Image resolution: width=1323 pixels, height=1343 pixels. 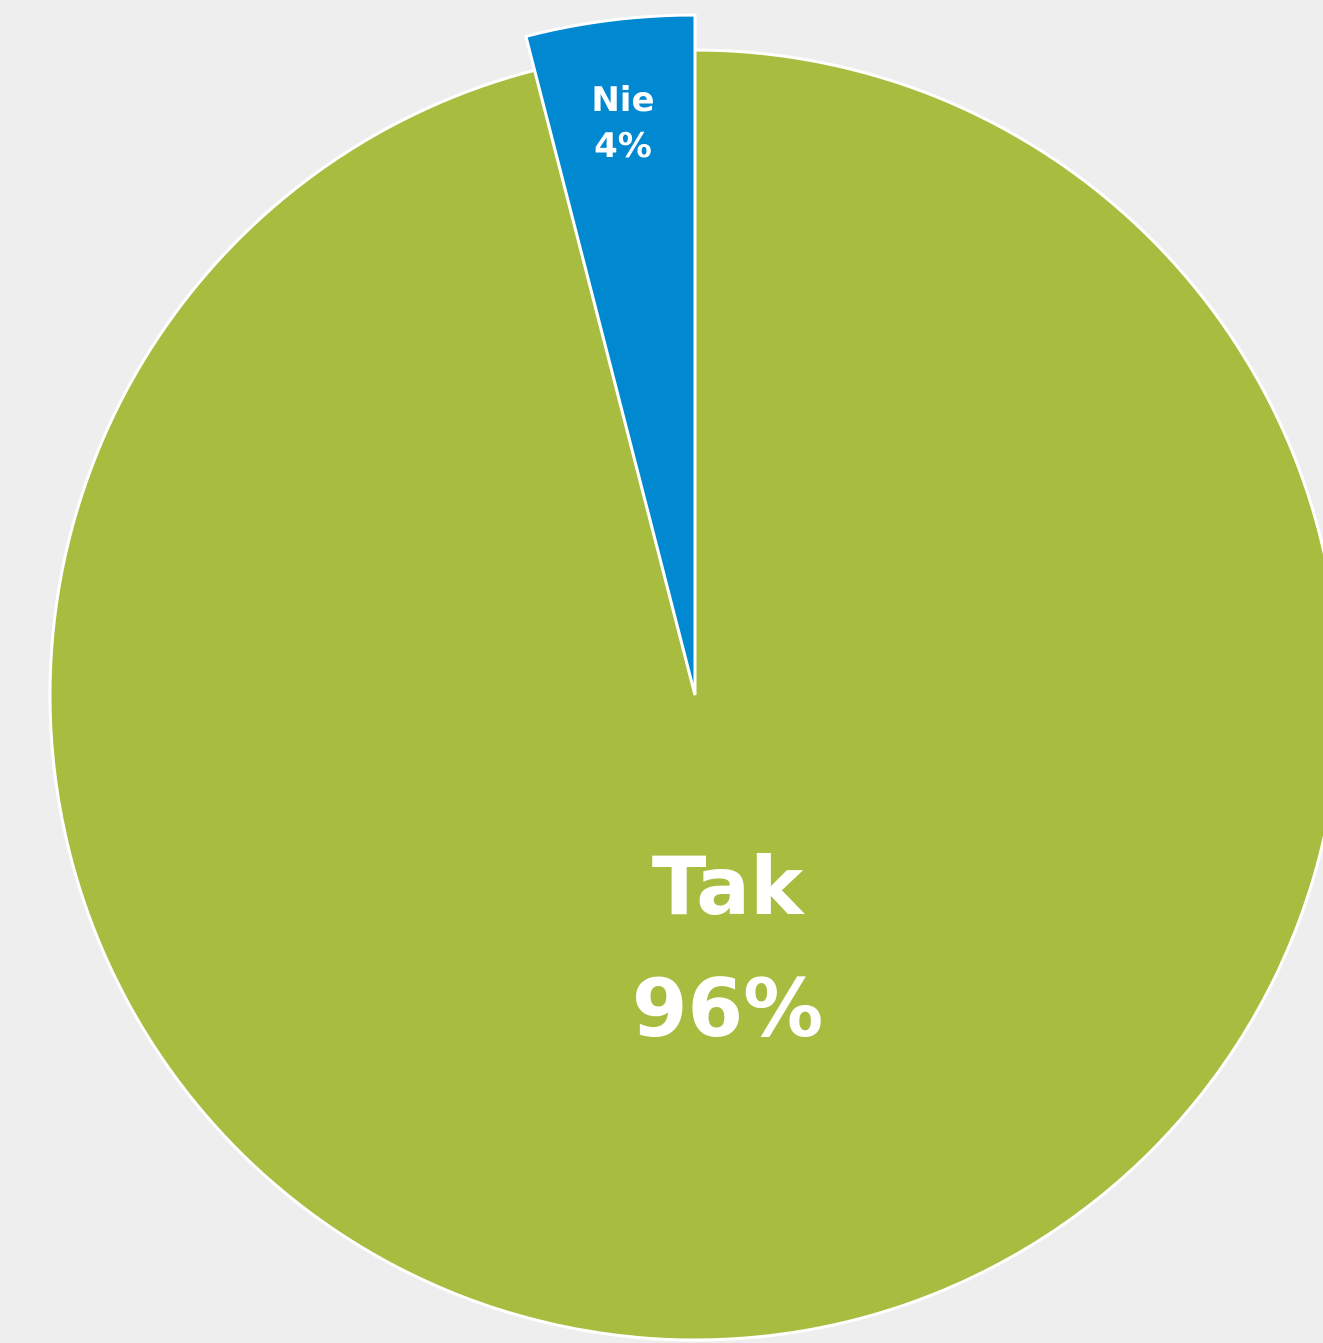 I want to click on slice-label: Tak, so click(x=728, y=886).